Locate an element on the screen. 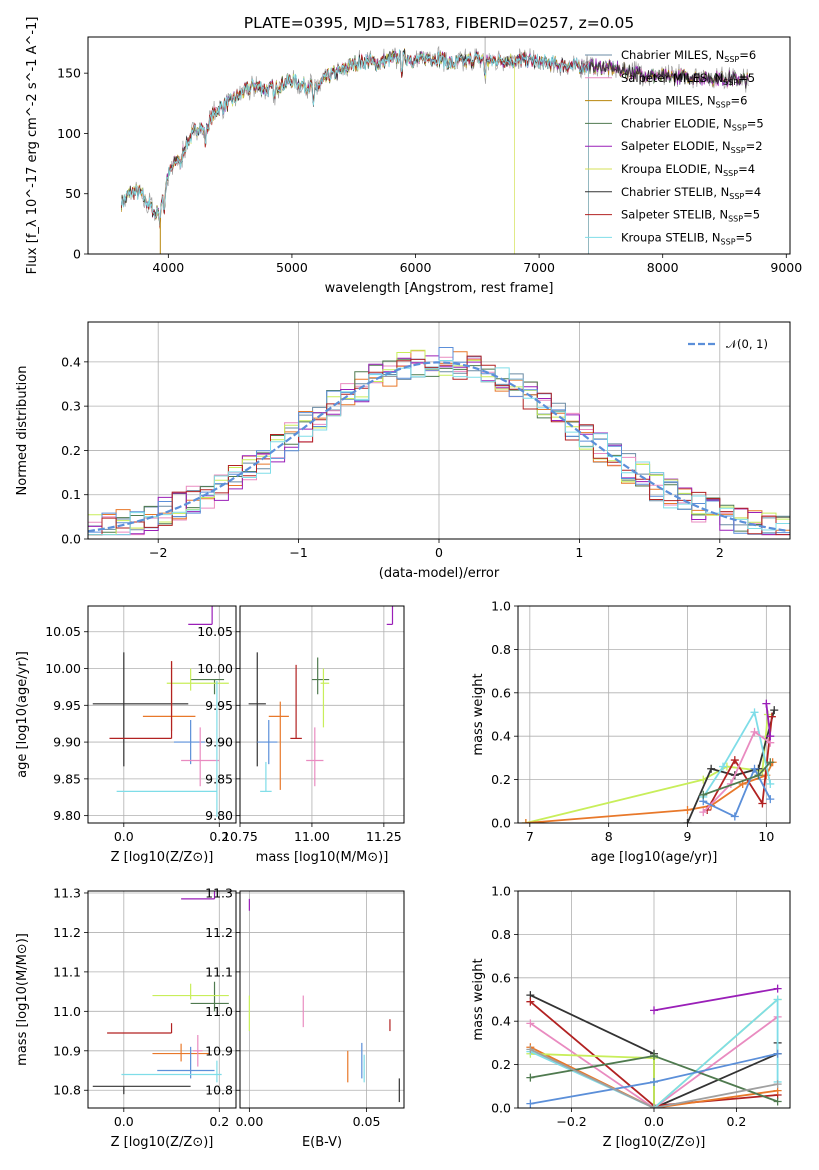  y-tick-label: 0.0 is located at coordinates (501, 1108).